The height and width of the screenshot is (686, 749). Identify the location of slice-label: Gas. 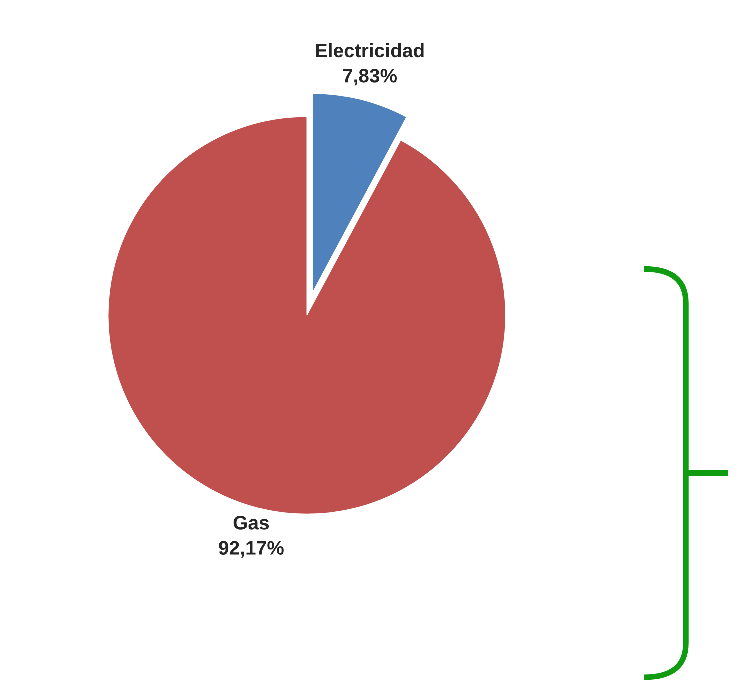
(252, 523).